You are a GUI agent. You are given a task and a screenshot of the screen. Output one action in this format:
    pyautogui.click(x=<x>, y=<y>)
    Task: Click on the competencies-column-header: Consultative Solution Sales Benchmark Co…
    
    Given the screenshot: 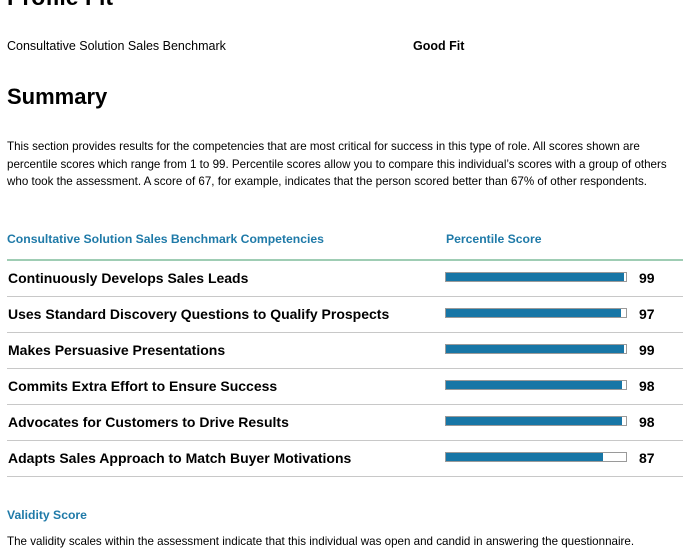 What is the action you would take?
    pyautogui.click(x=165, y=239)
    